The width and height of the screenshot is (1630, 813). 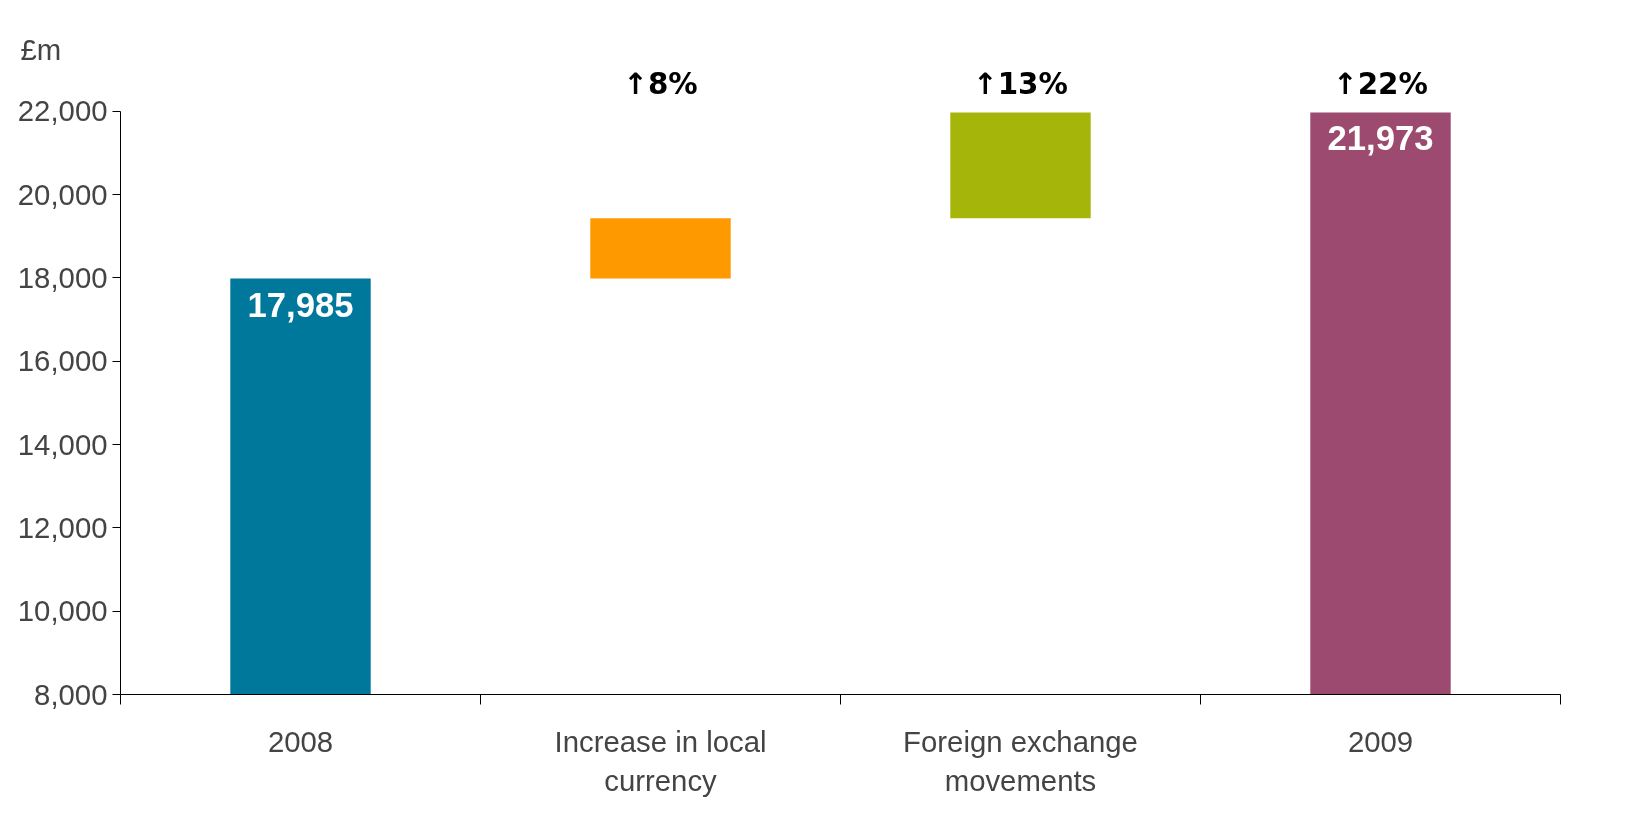 I want to click on data-label: 17,985, so click(x=300, y=304).